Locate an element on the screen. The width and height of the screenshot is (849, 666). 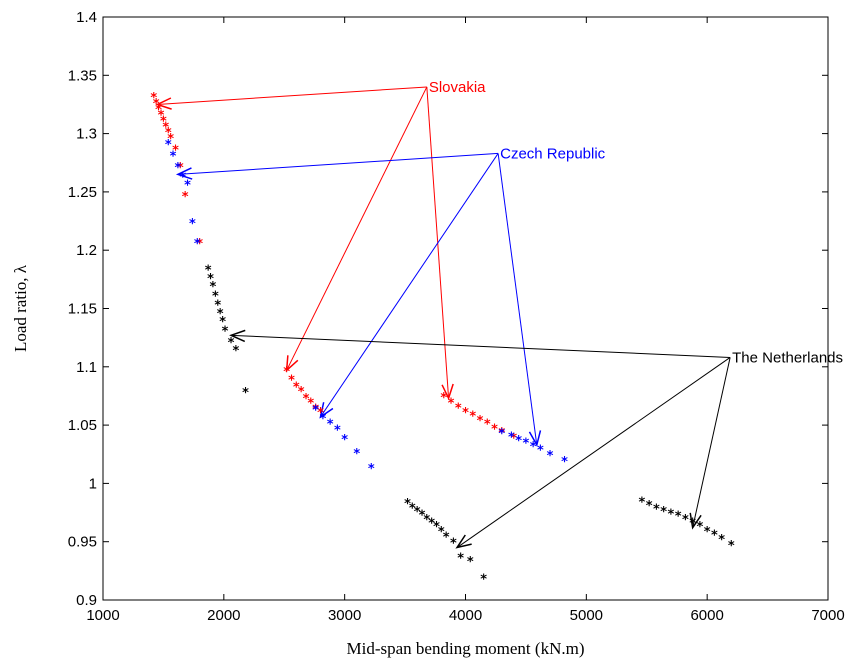
annotation-label-the-netherlands: The Netherlands is located at coordinates (787, 357).